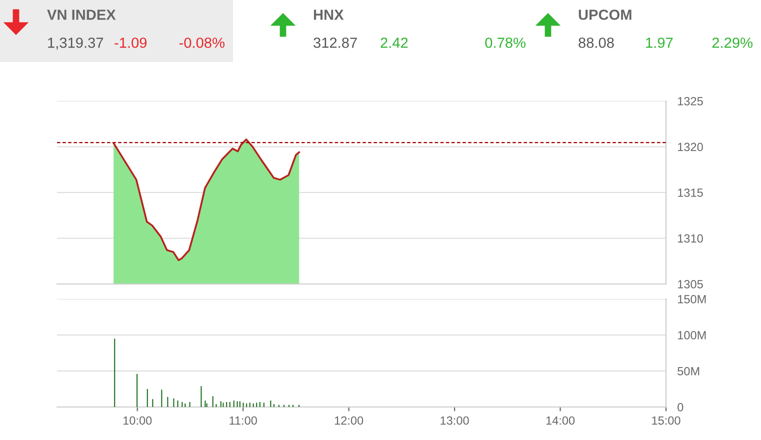  What do you see at coordinates (690, 101) in the screenshot?
I see `y-tick-label: 1325` at bounding box center [690, 101].